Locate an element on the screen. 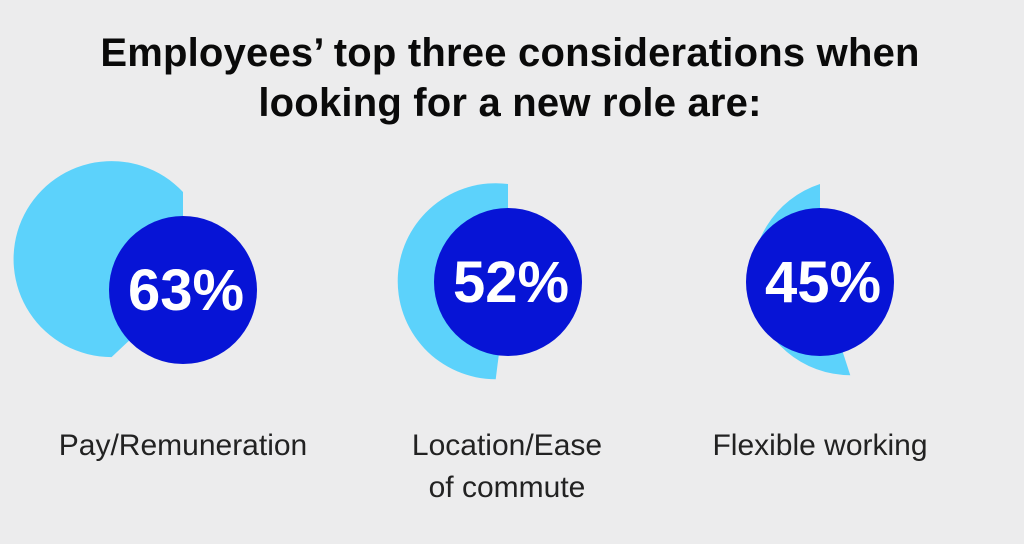  percent-label-flexible: 45% is located at coordinates (823, 282).